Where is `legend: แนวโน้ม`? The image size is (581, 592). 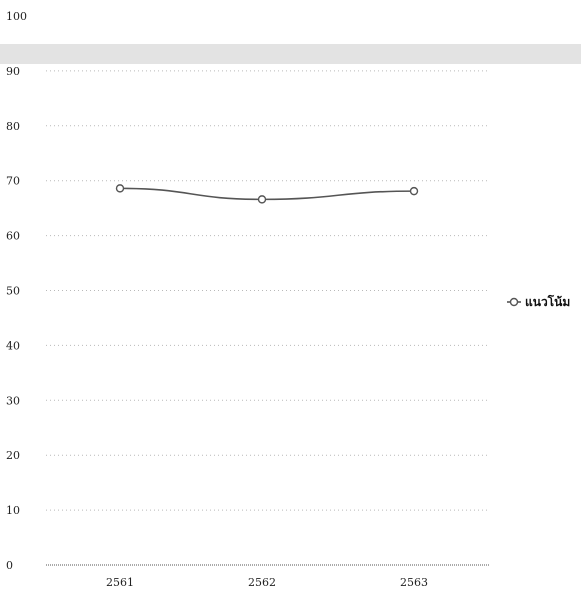 legend: แนวโน้ม is located at coordinates (538, 301).